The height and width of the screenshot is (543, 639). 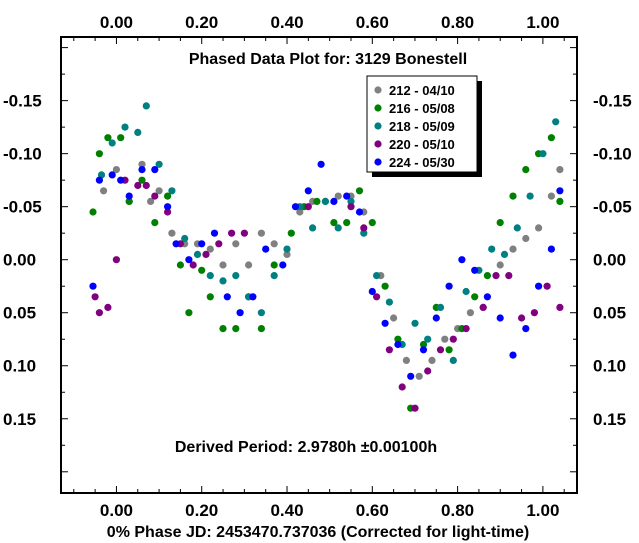 What do you see at coordinates (542, 510) in the screenshot?
I see `x-tick-label-bottom: 1.00` at bounding box center [542, 510].